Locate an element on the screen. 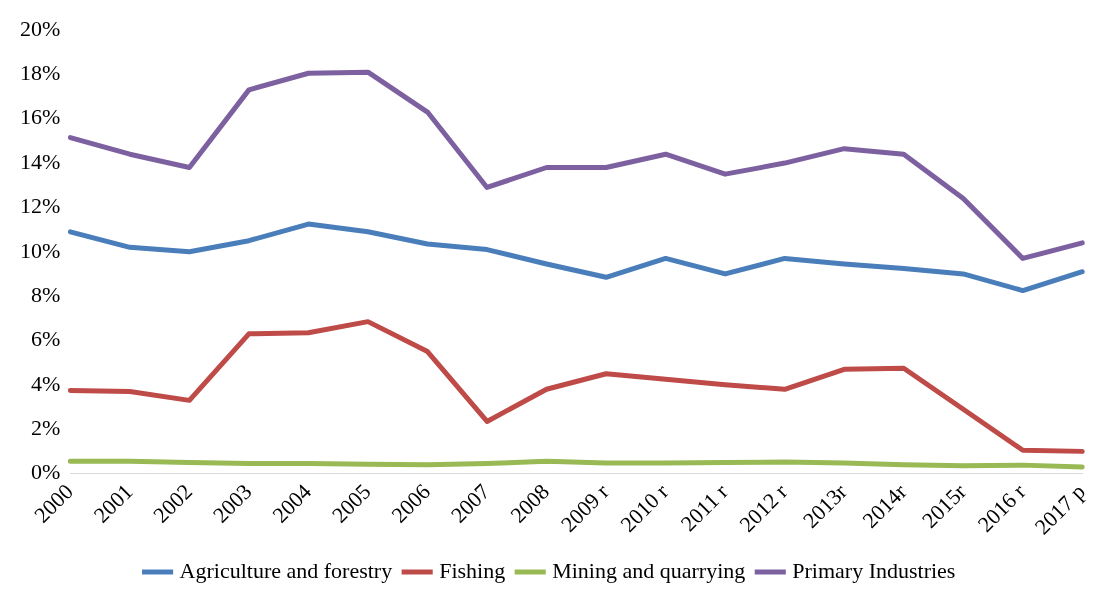 This screenshot has height=603, width=1107. x-tick-label: 2011 r is located at coordinates (704, 507).